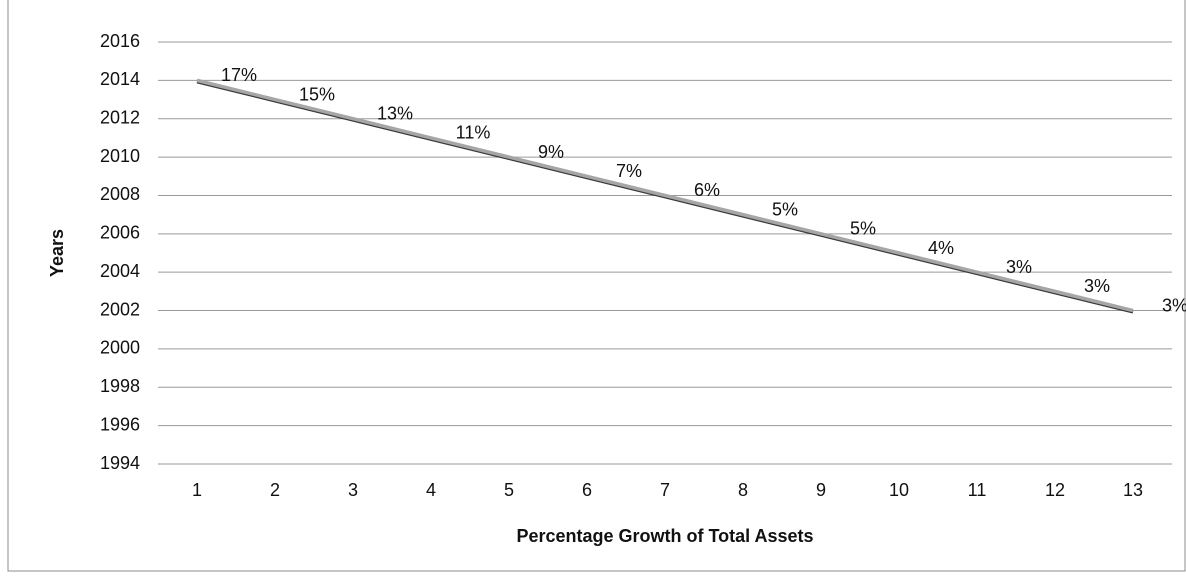  What do you see at coordinates (899, 490) in the screenshot?
I see `x-tick-label: 10` at bounding box center [899, 490].